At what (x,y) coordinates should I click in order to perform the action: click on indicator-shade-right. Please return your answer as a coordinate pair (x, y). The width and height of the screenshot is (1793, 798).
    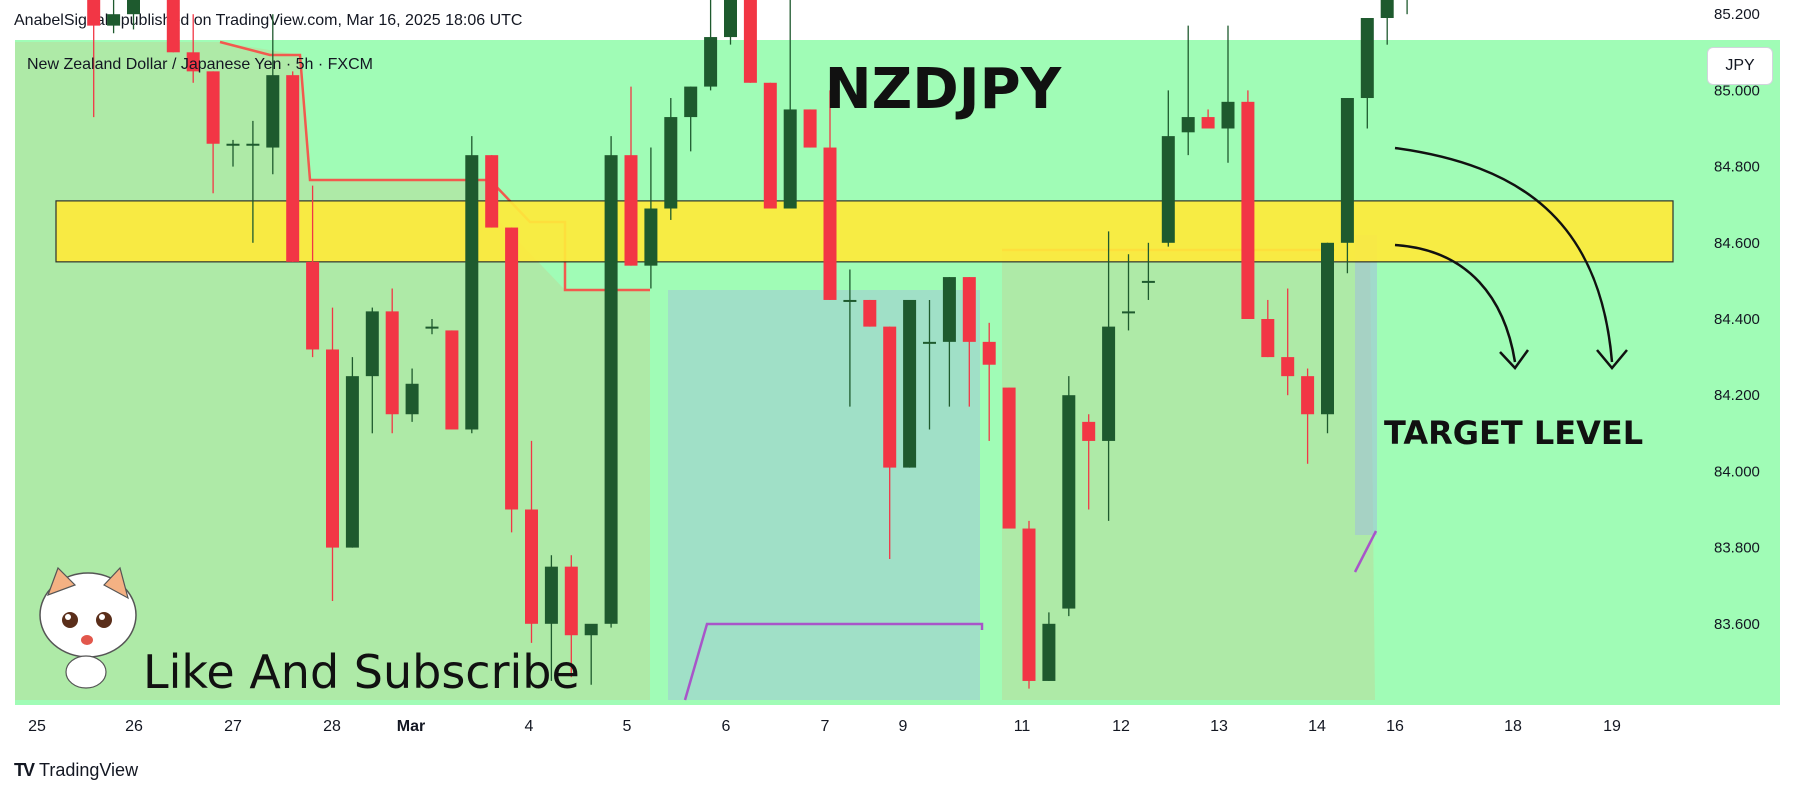
    Looking at the image, I should click on (1188, 475).